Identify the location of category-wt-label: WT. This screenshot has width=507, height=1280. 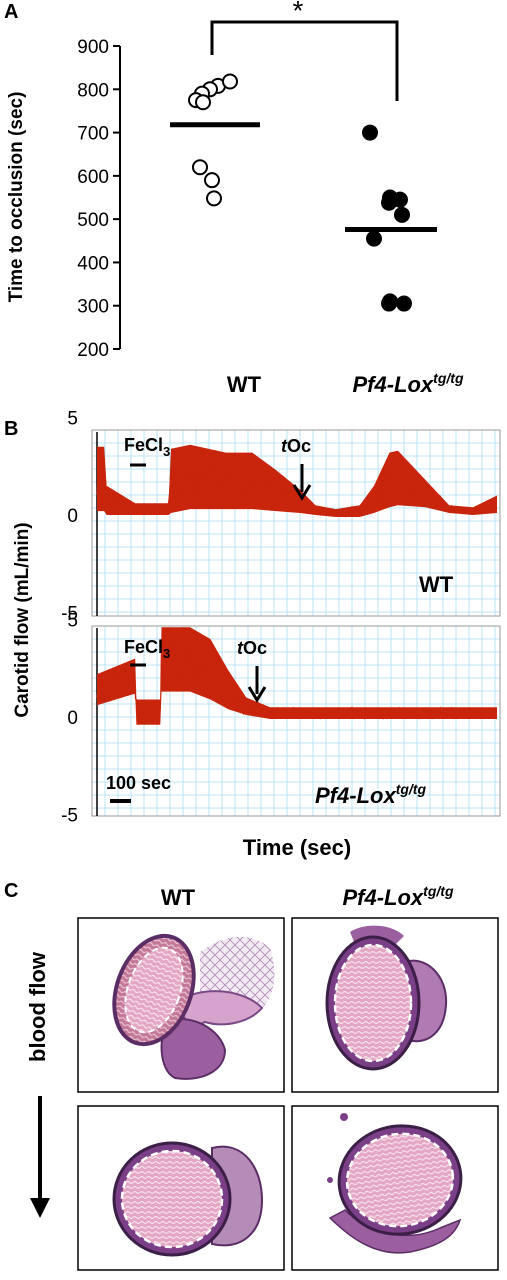
(244, 384).